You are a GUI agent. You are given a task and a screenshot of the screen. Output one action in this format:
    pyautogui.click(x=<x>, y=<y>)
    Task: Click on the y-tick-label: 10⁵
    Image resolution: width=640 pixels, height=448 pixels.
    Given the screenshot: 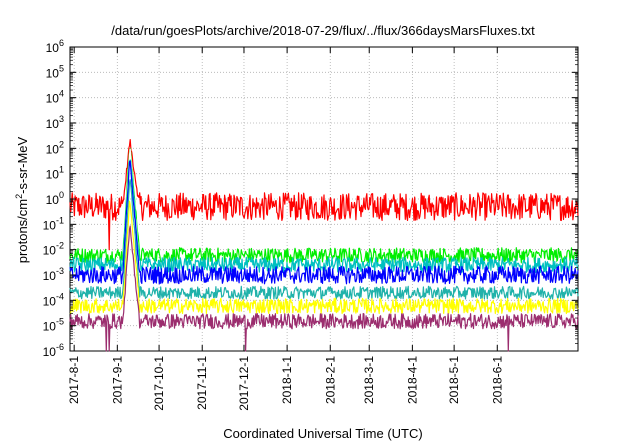 What is the action you would take?
    pyautogui.click(x=55, y=71)
    